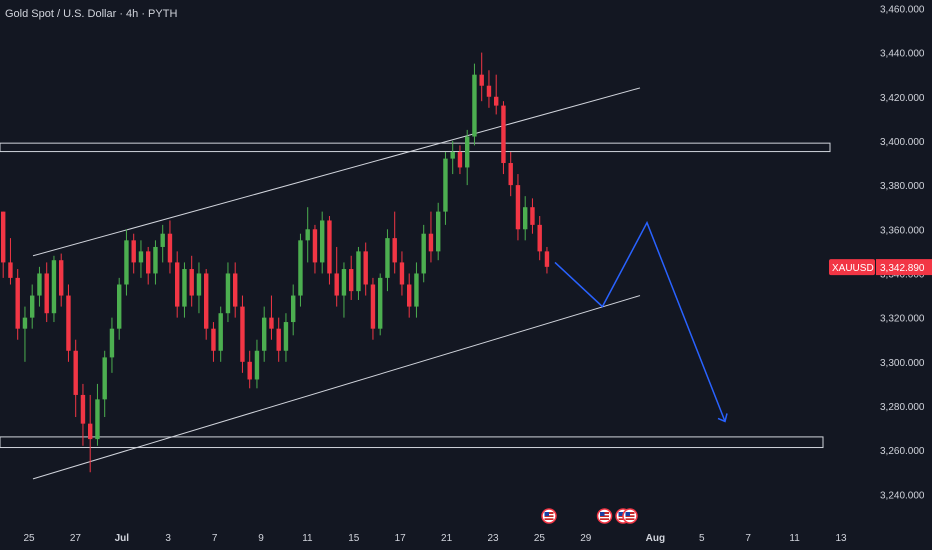 The width and height of the screenshot is (932, 550). I want to click on x-tick-label: Jul, so click(122, 538).